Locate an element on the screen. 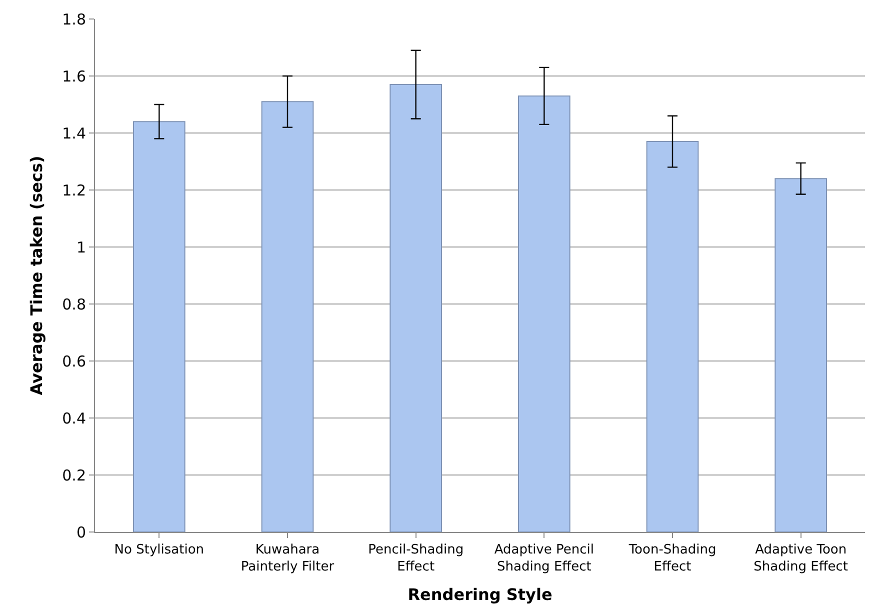 The image size is (875, 612). x-tick-label: Toon-Shading Effect is located at coordinates (672, 558).